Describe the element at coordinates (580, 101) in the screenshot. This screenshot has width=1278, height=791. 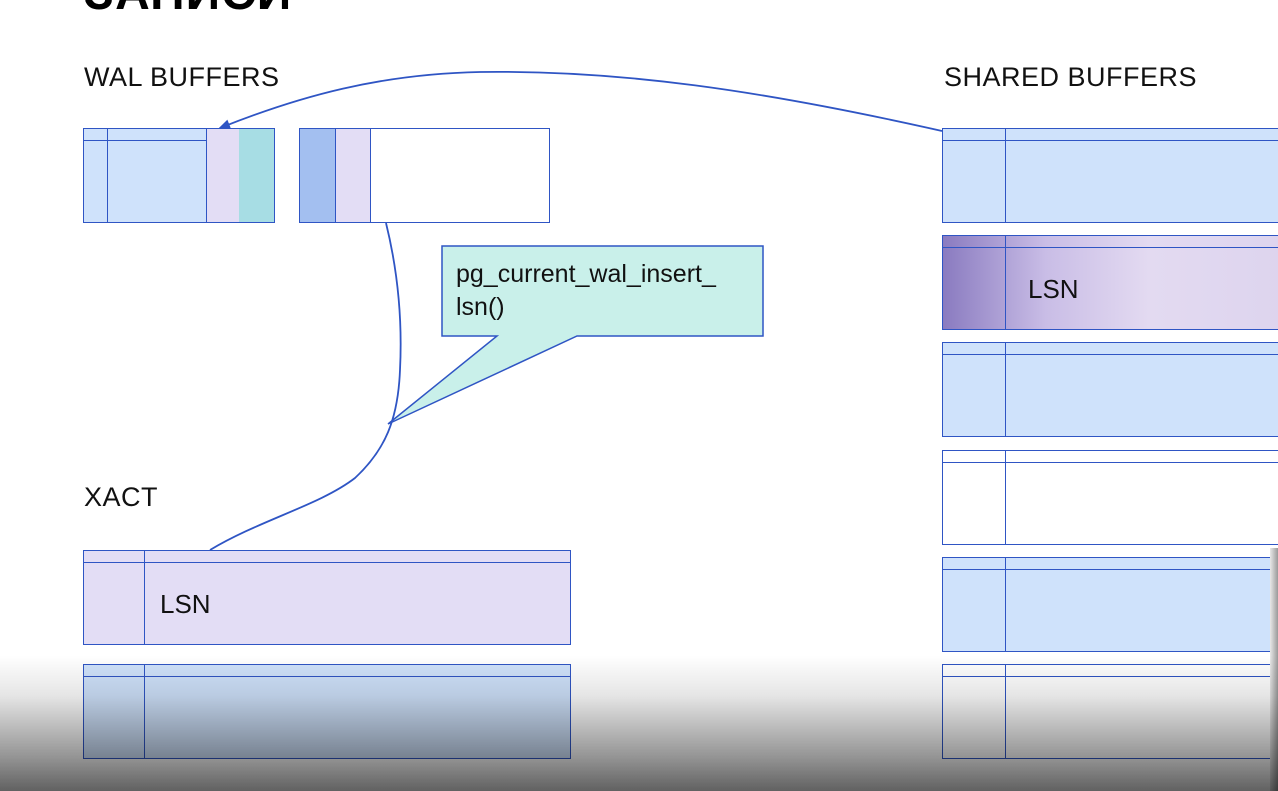
I see `wal-write-arrow` at that location.